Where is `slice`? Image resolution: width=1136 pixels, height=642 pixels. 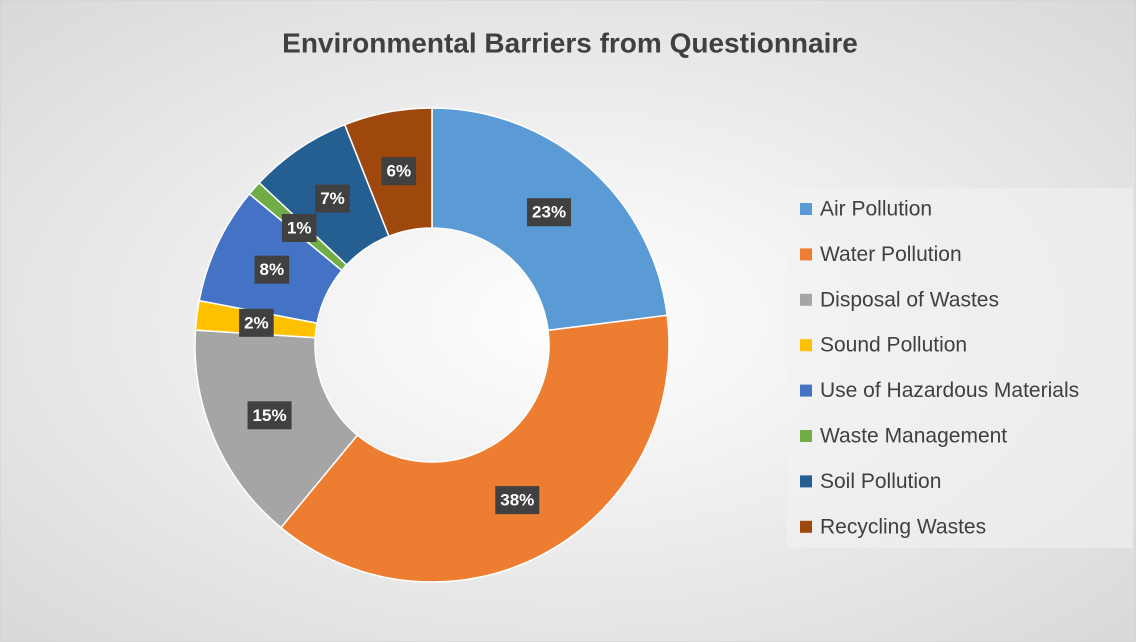 slice is located at coordinates (474, 448).